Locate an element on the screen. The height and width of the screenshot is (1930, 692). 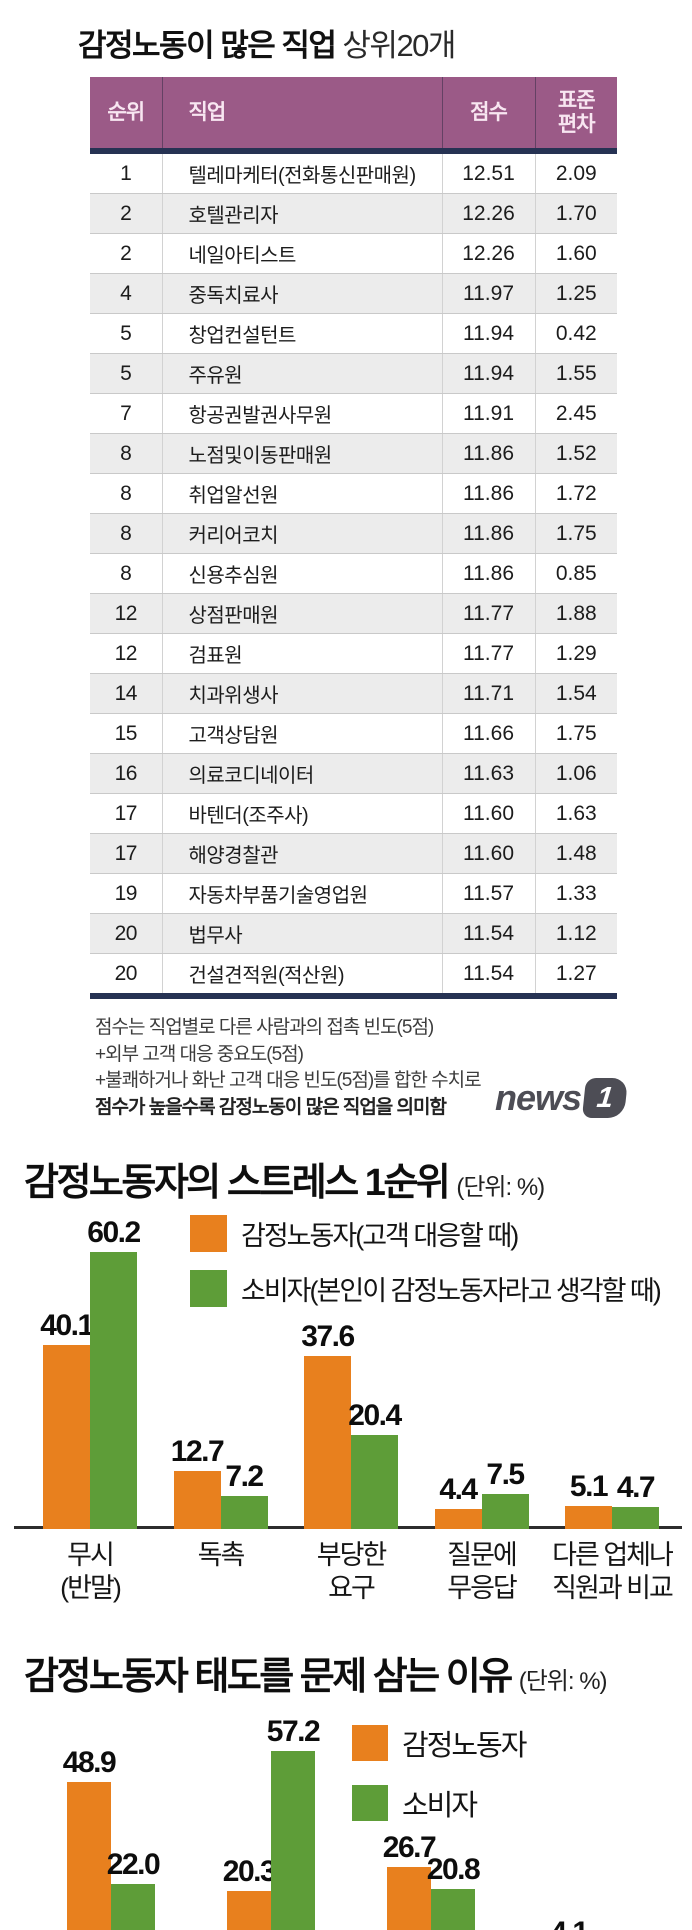
bar-pair: 48.9 22.0 is located at coordinates (112, 1819).